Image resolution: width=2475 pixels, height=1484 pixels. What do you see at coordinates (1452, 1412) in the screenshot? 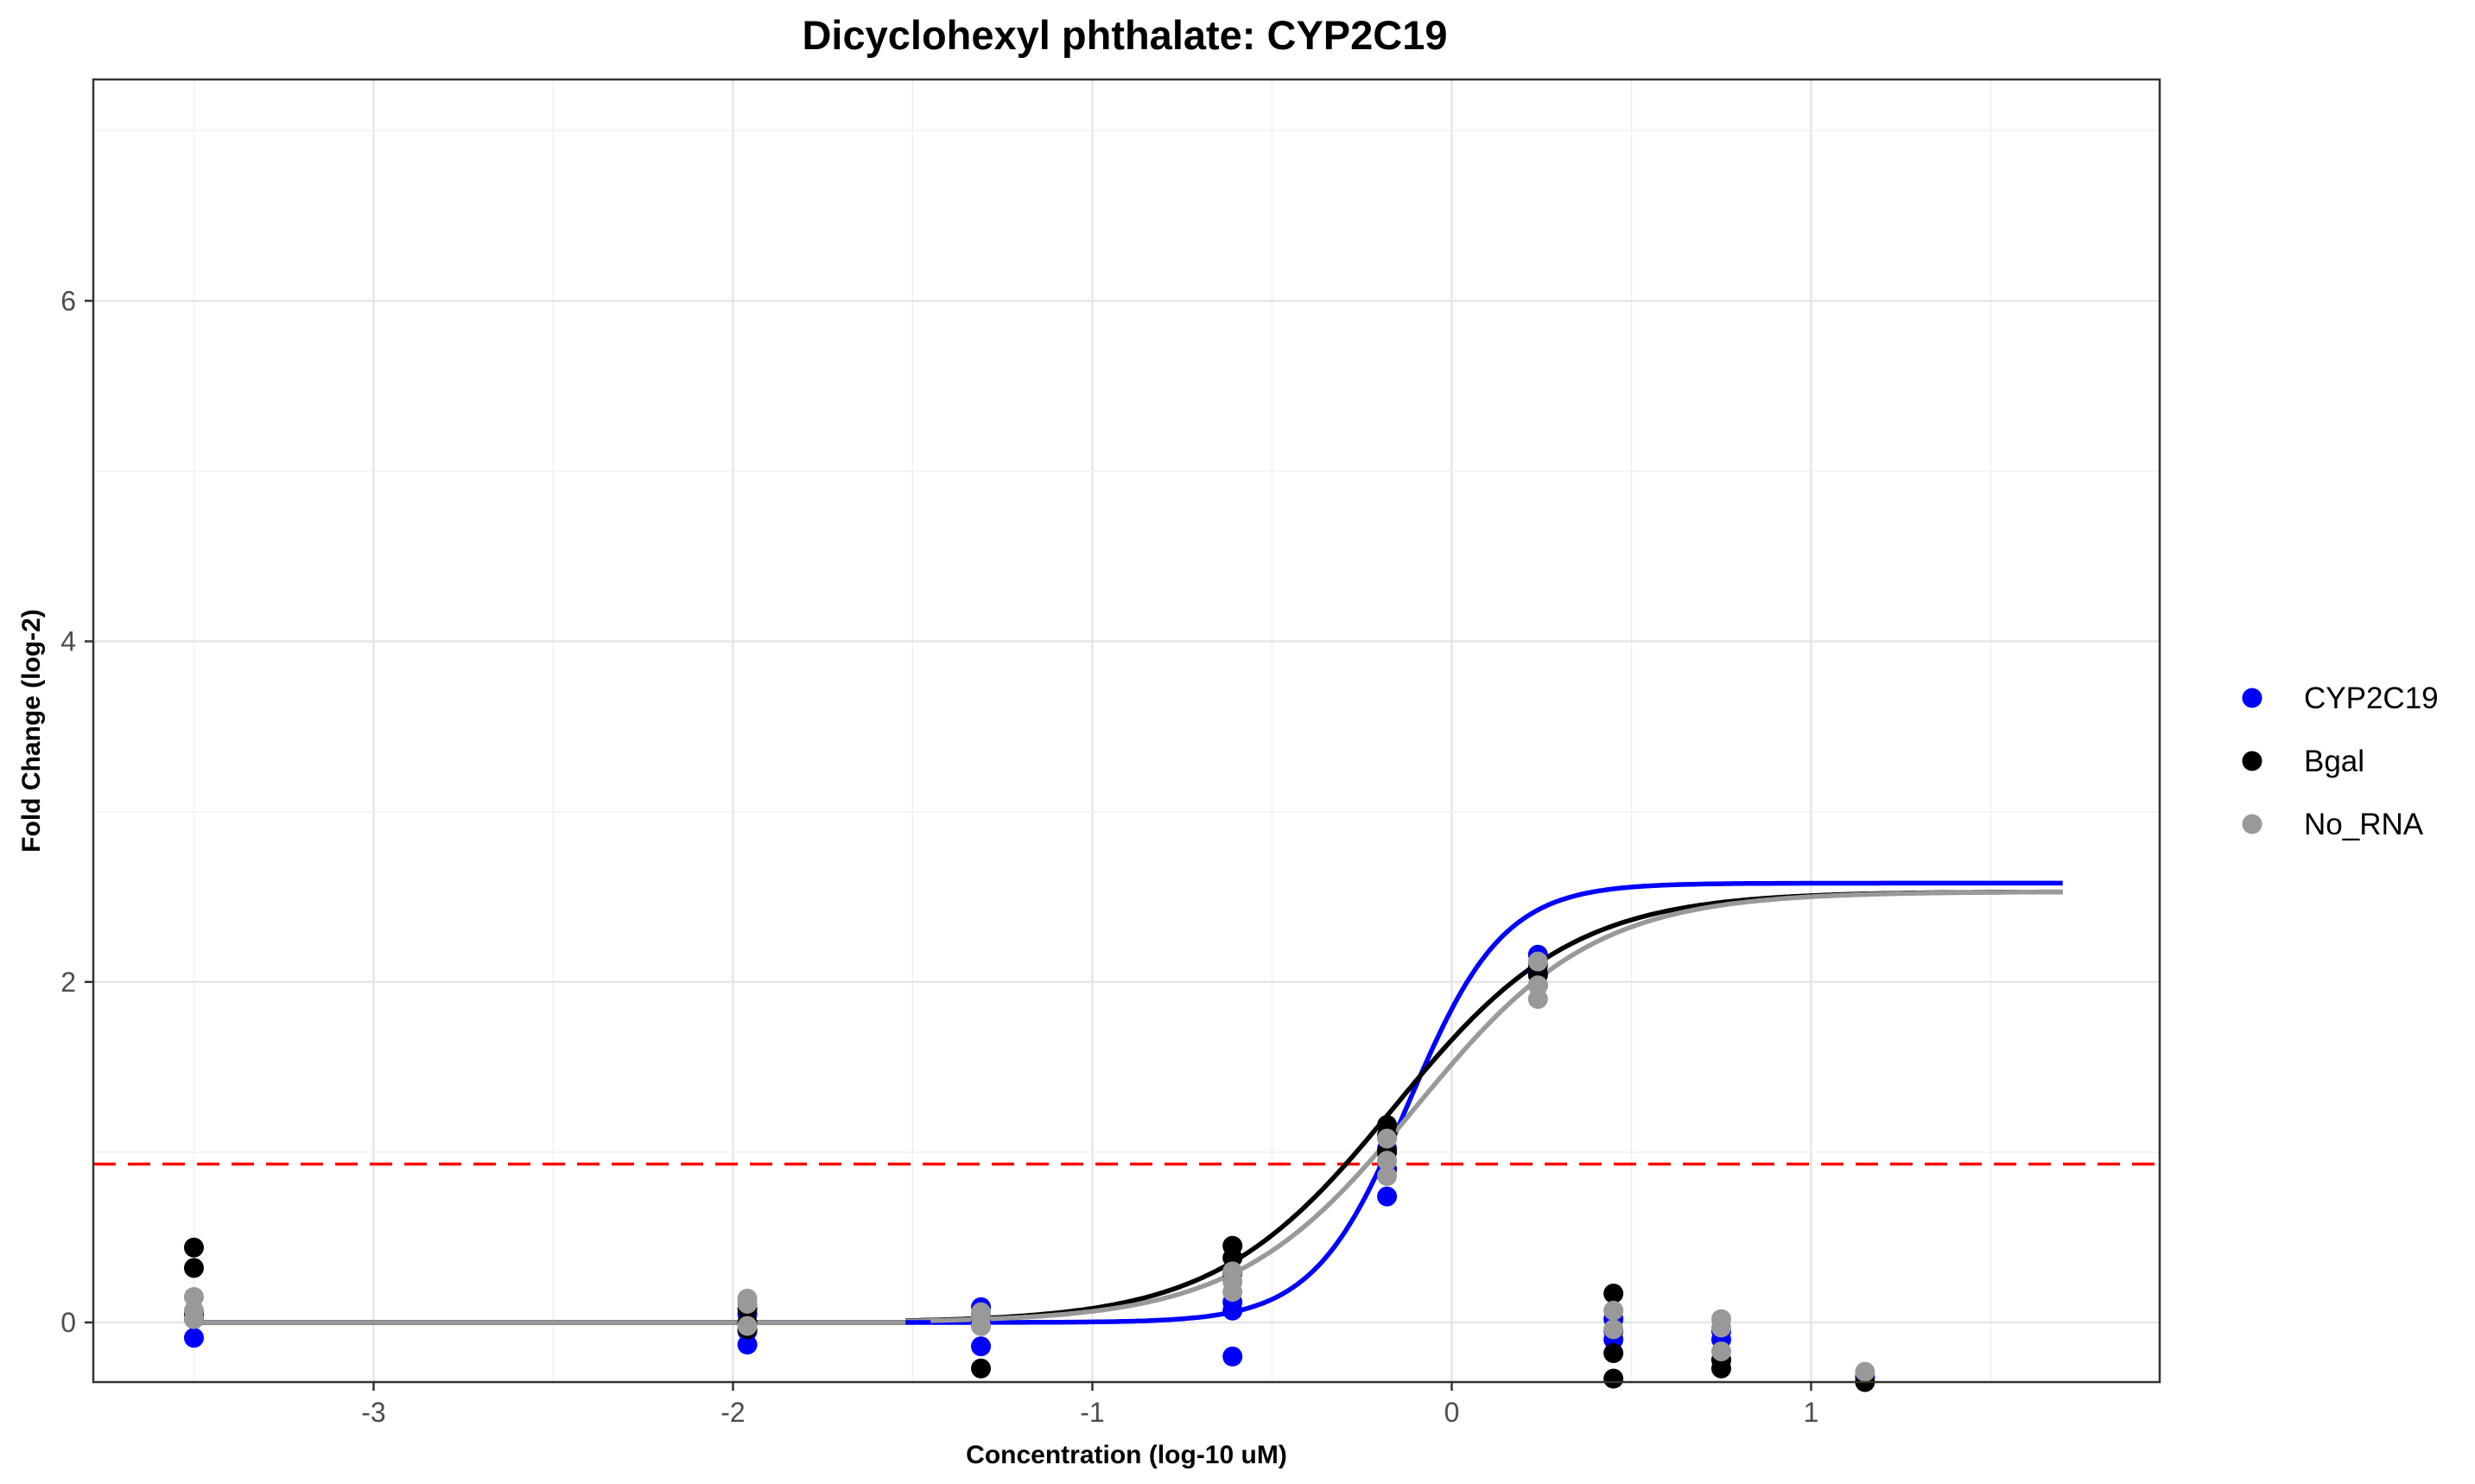
I see `x-tick-label: 0` at bounding box center [1452, 1412].